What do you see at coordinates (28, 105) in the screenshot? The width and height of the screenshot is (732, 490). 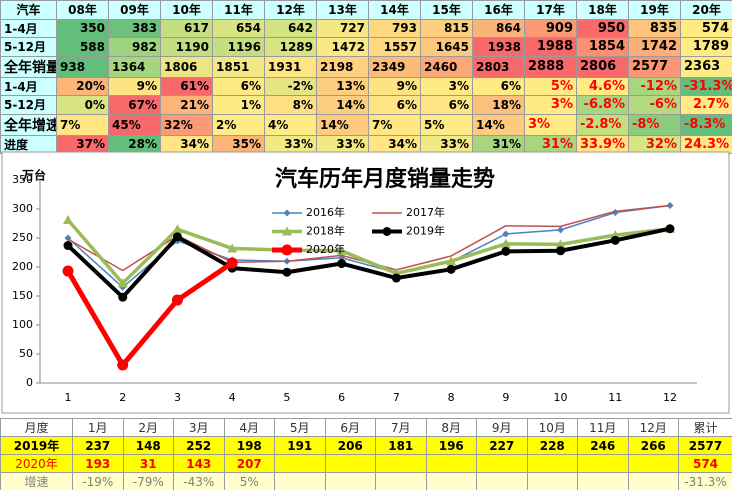 I see `row-label: 5-12月` at bounding box center [28, 105].